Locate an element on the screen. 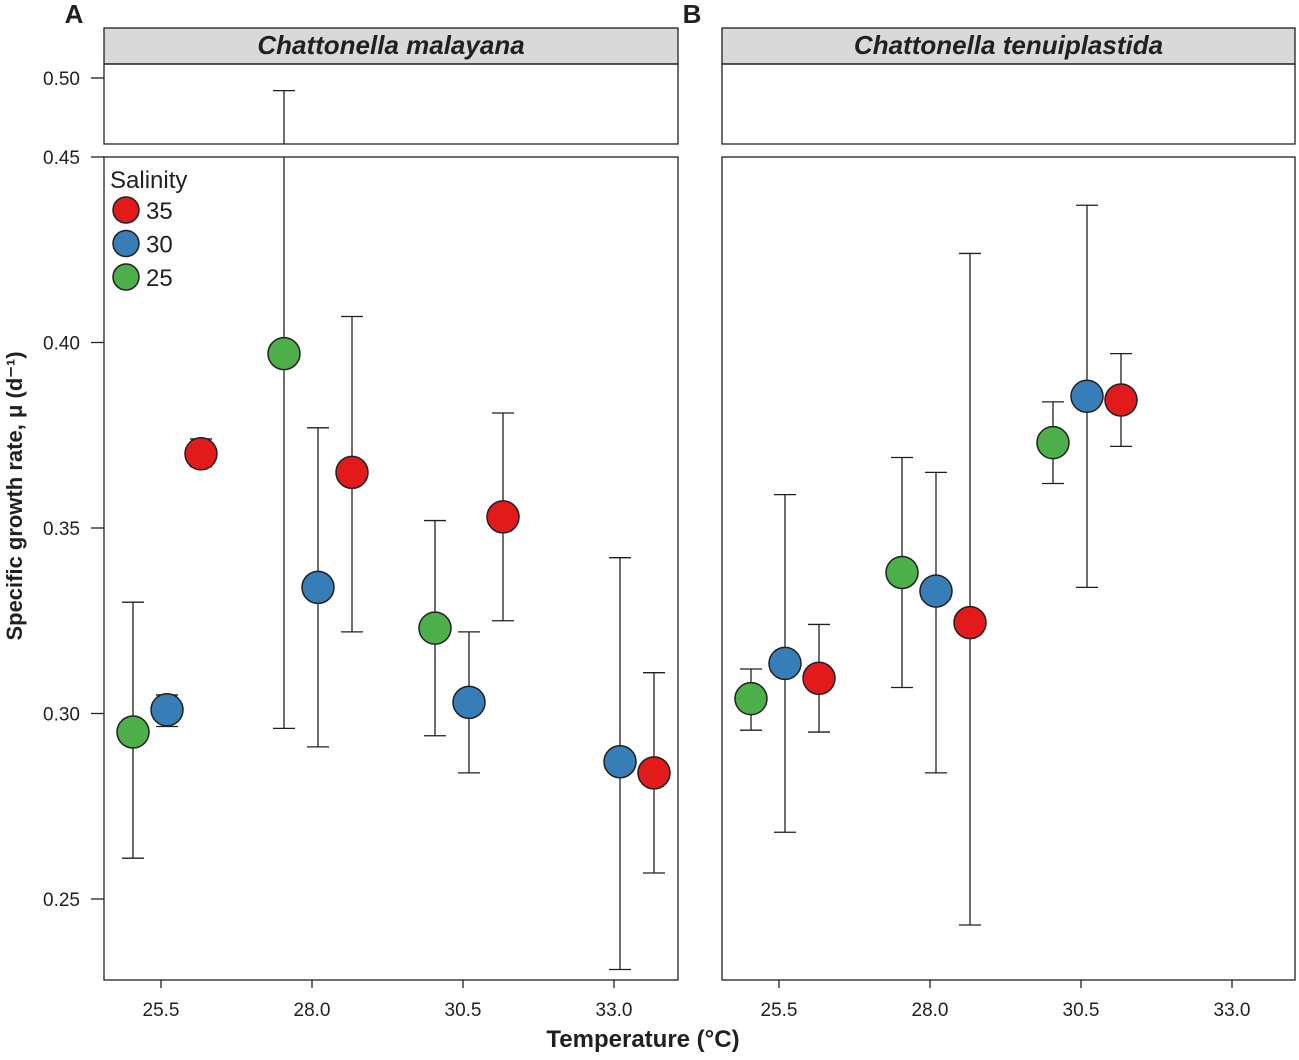 This screenshot has height=1060, width=1299. legend-label: 25 is located at coordinates (159, 278).